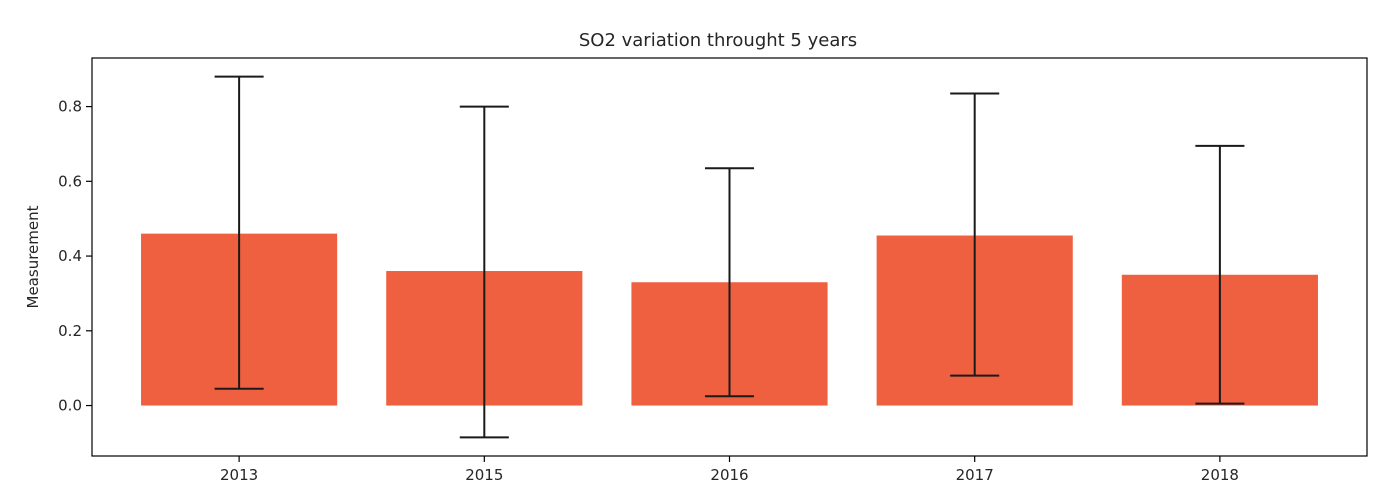 This screenshot has width=1392, height=502. I want to click on x-tick-label: 2016, so click(729, 475).